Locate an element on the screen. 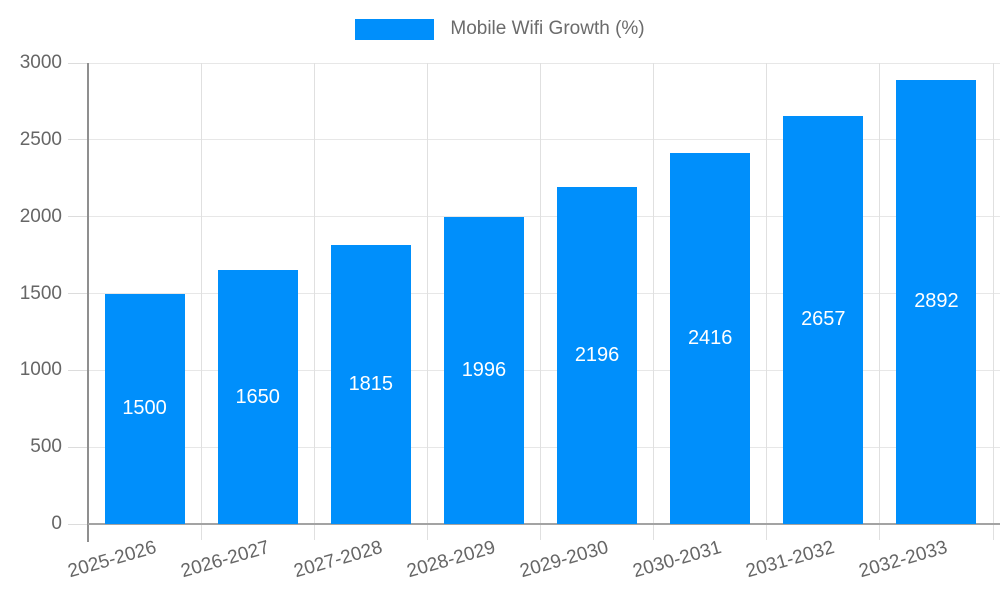 The height and width of the screenshot is (600, 1000). x-axis-line is located at coordinates (544, 524).